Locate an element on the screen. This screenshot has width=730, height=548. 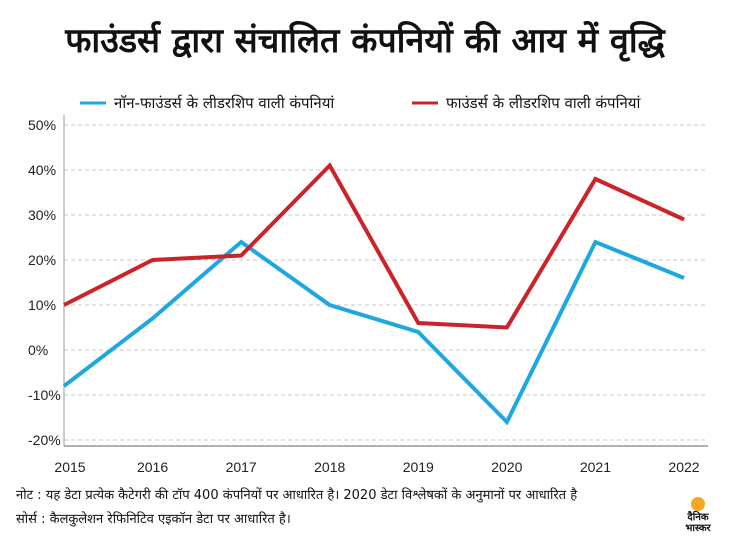
x-tick-label: 2020 is located at coordinates (506, 467).